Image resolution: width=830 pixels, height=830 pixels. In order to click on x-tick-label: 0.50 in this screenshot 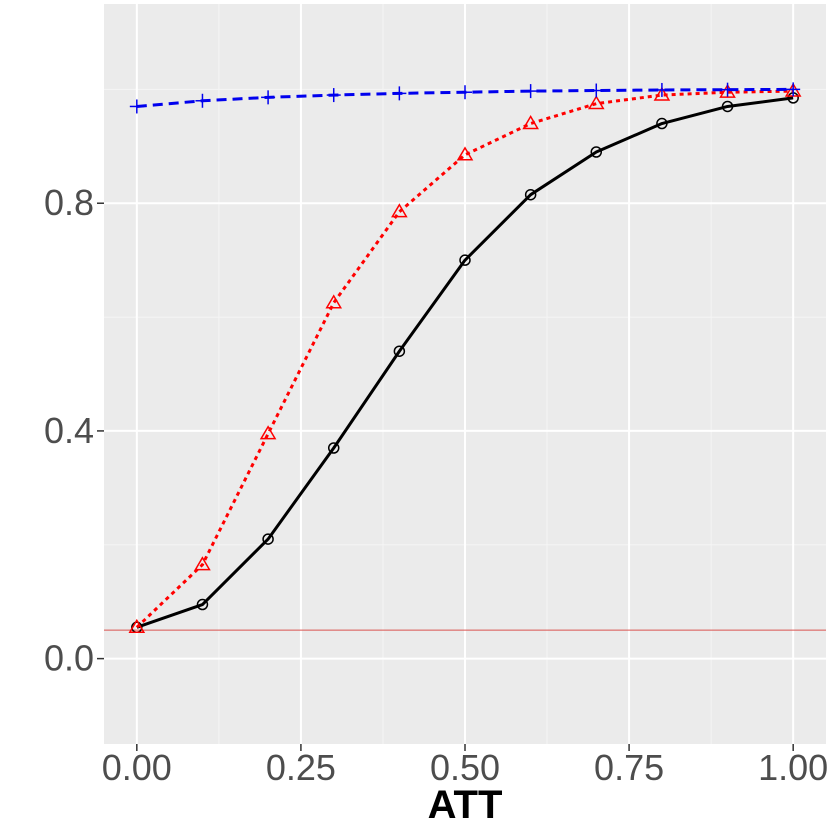, I will do `click(465, 767)`.